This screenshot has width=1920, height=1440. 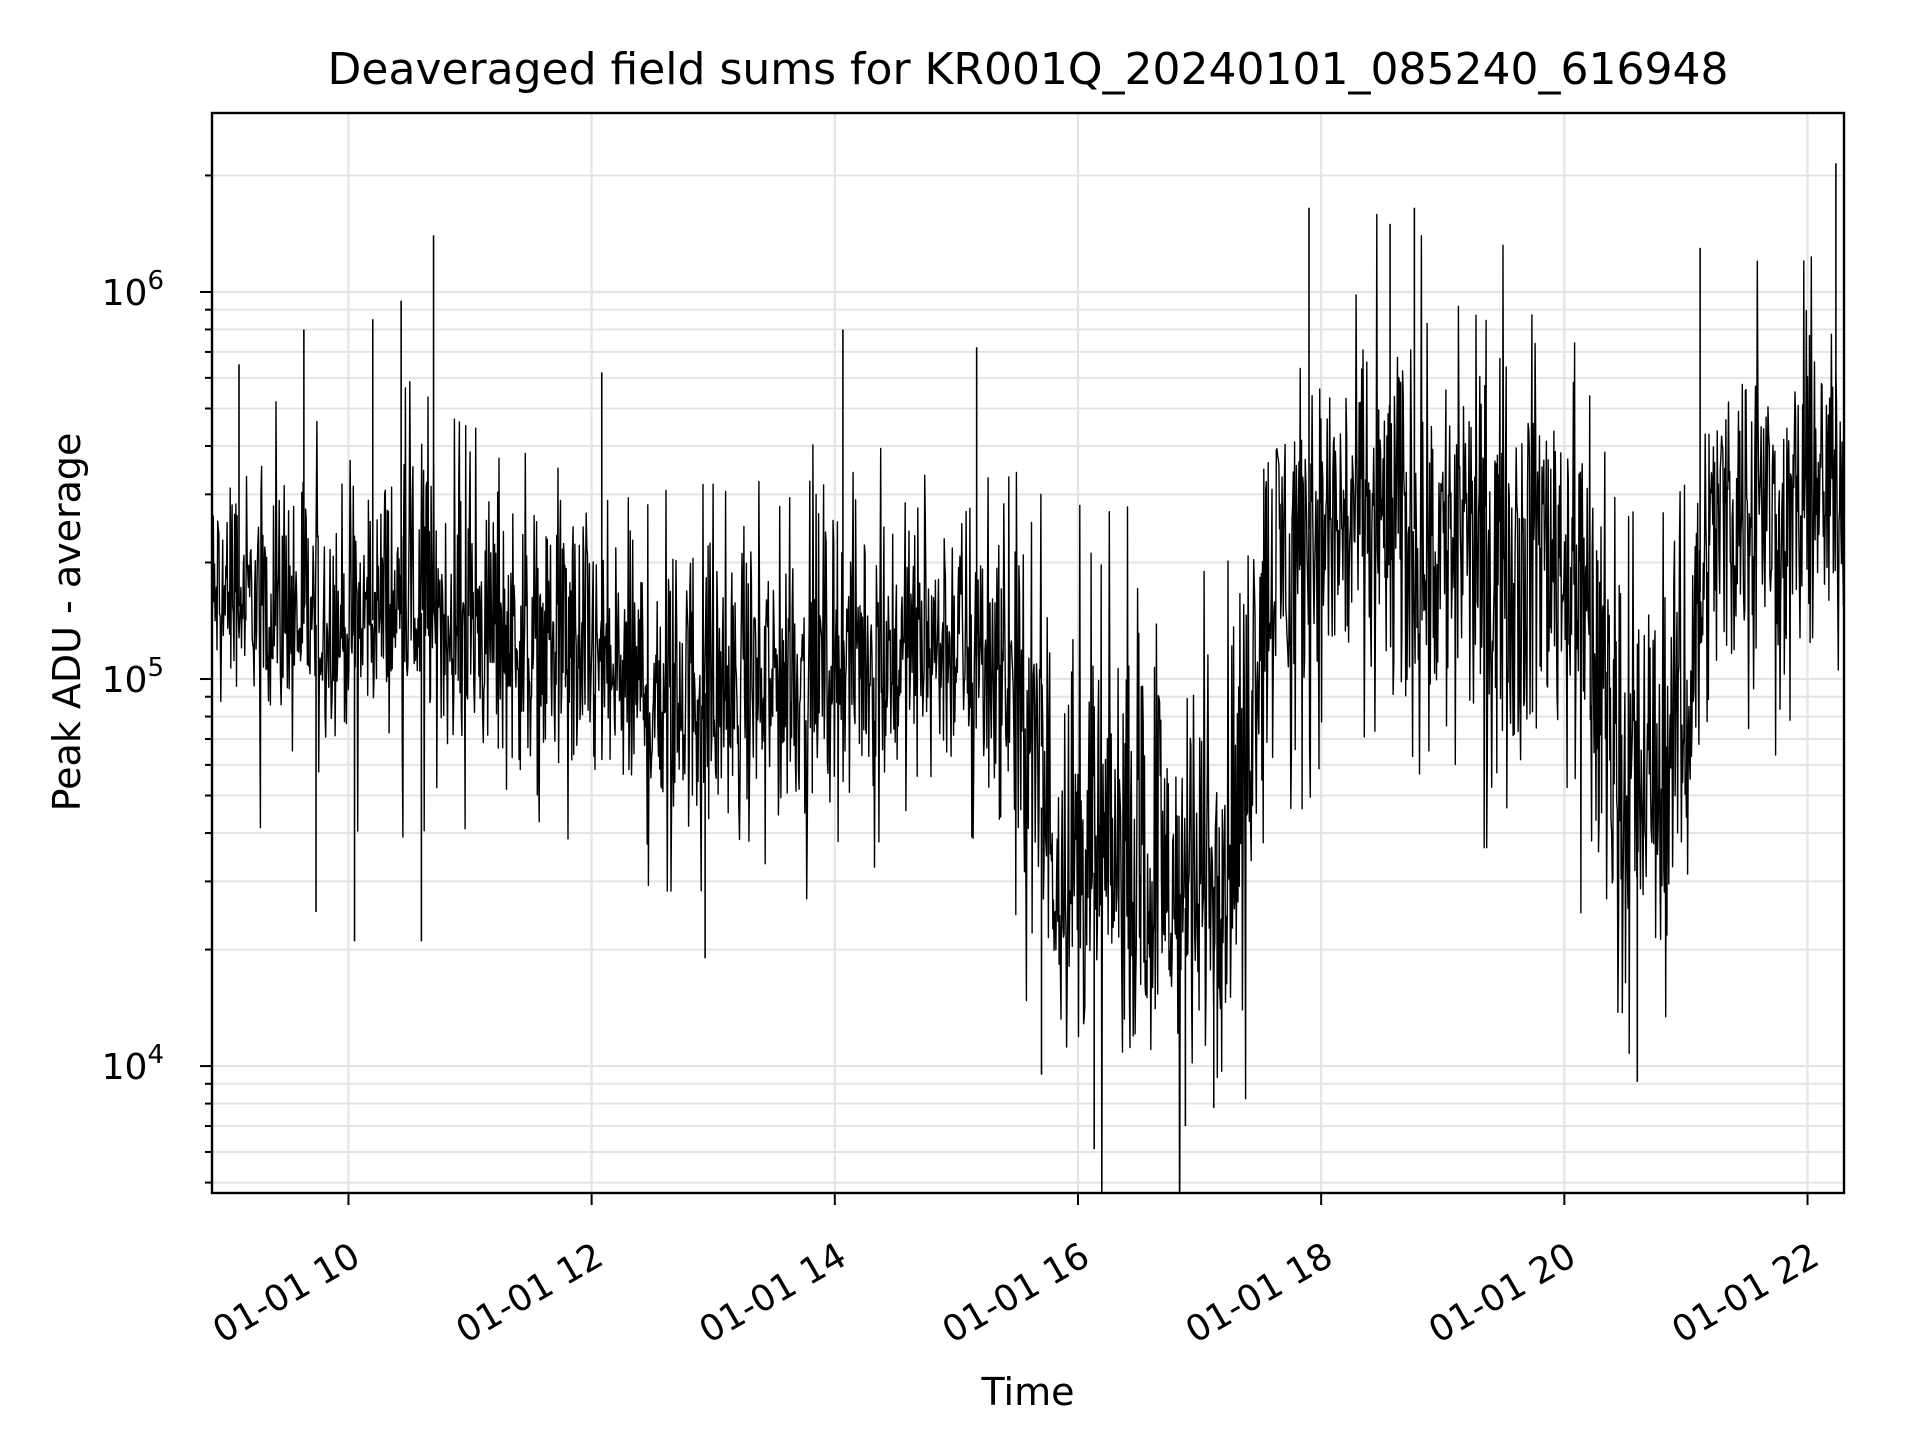 What do you see at coordinates (155, 281) in the screenshot?
I see `y-tick-exponent: 6` at bounding box center [155, 281].